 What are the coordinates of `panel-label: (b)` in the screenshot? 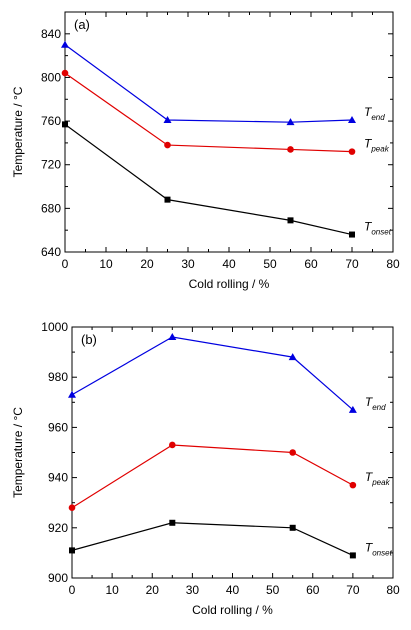 It's located at (89, 339).